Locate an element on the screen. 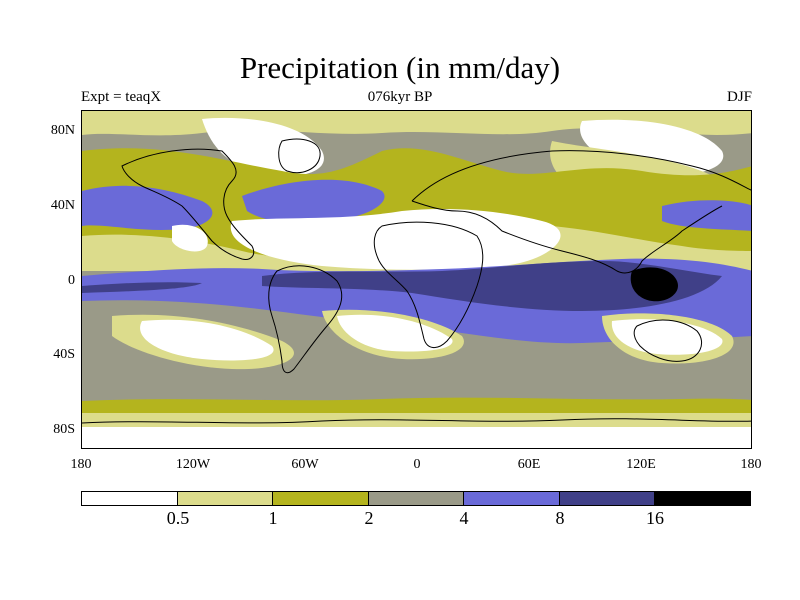  x-tick-120W: 120W is located at coordinates (193, 464).